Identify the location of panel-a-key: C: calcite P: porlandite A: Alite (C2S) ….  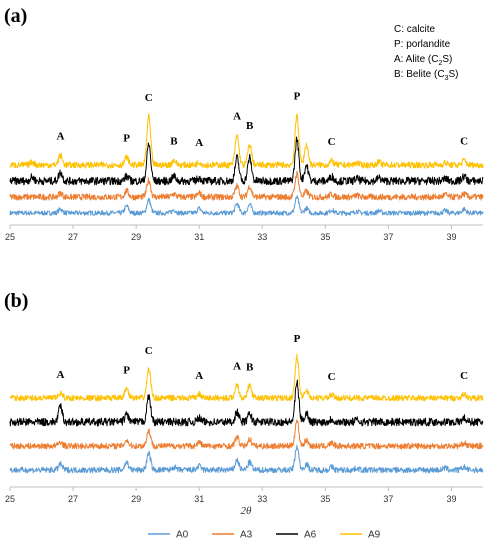
(426, 53).